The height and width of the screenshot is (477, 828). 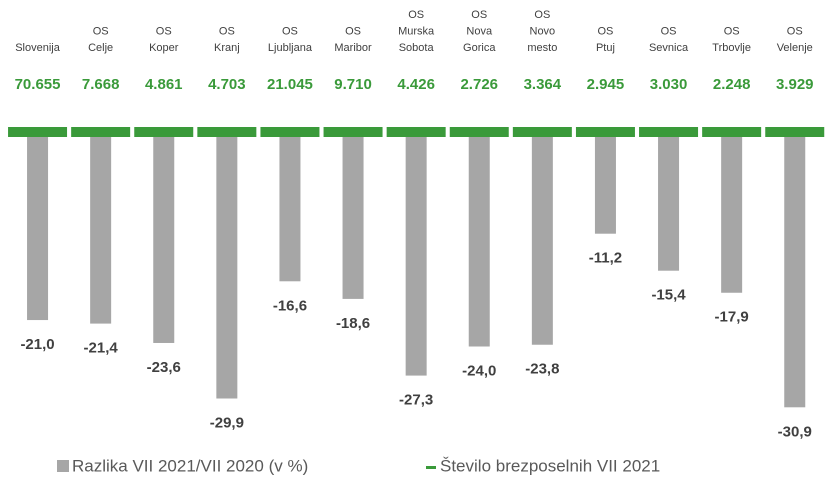 What do you see at coordinates (38, 48) in the screenshot?
I see `category-label: Slovenija` at bounding box center [38, 48].